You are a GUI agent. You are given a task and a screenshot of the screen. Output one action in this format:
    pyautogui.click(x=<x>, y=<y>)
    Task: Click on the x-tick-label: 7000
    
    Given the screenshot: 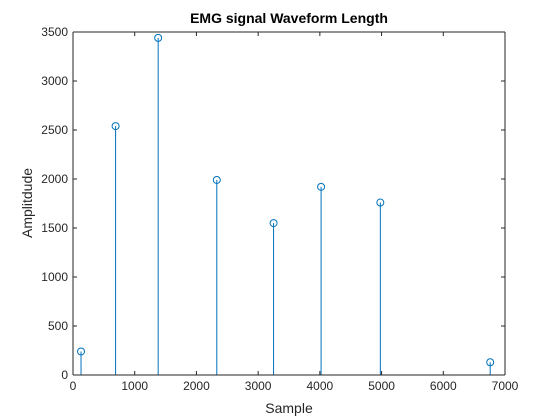 What is the action you would take?
    pyautogui.click(x=505, y=386)
    